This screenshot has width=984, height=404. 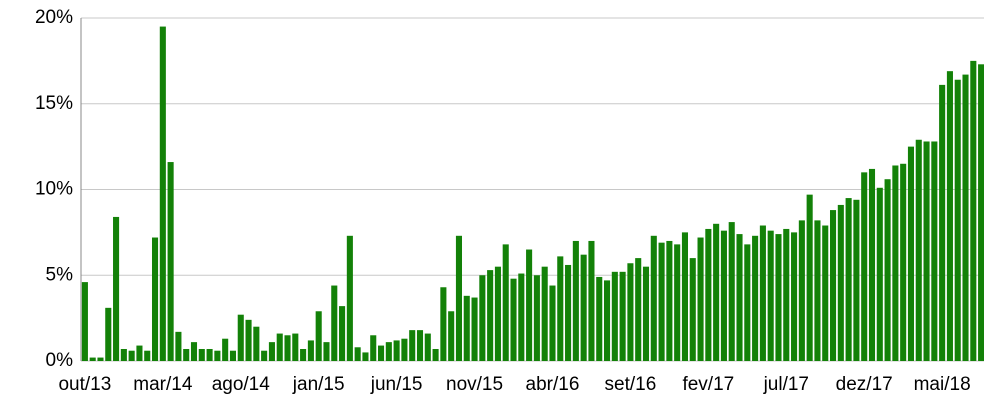 What do you see at coordinates (318, 384) in the screenshot?
I see `x-tick-label: jan/15` at bounding box center [318, 384].